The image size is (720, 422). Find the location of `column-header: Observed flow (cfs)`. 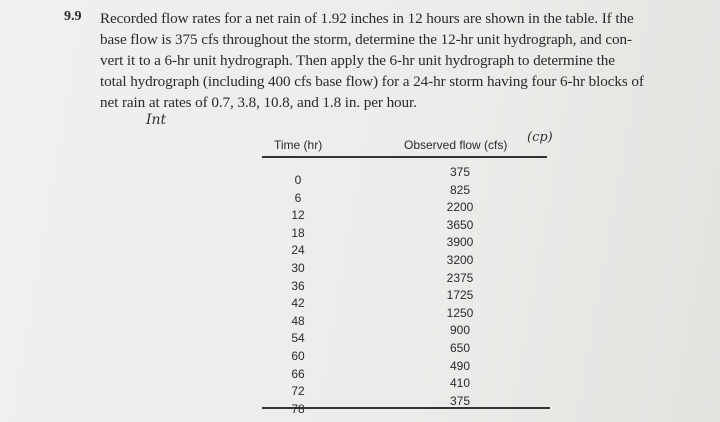

column-header: Observed flow (cfs) is located at coordinates (456, 145).